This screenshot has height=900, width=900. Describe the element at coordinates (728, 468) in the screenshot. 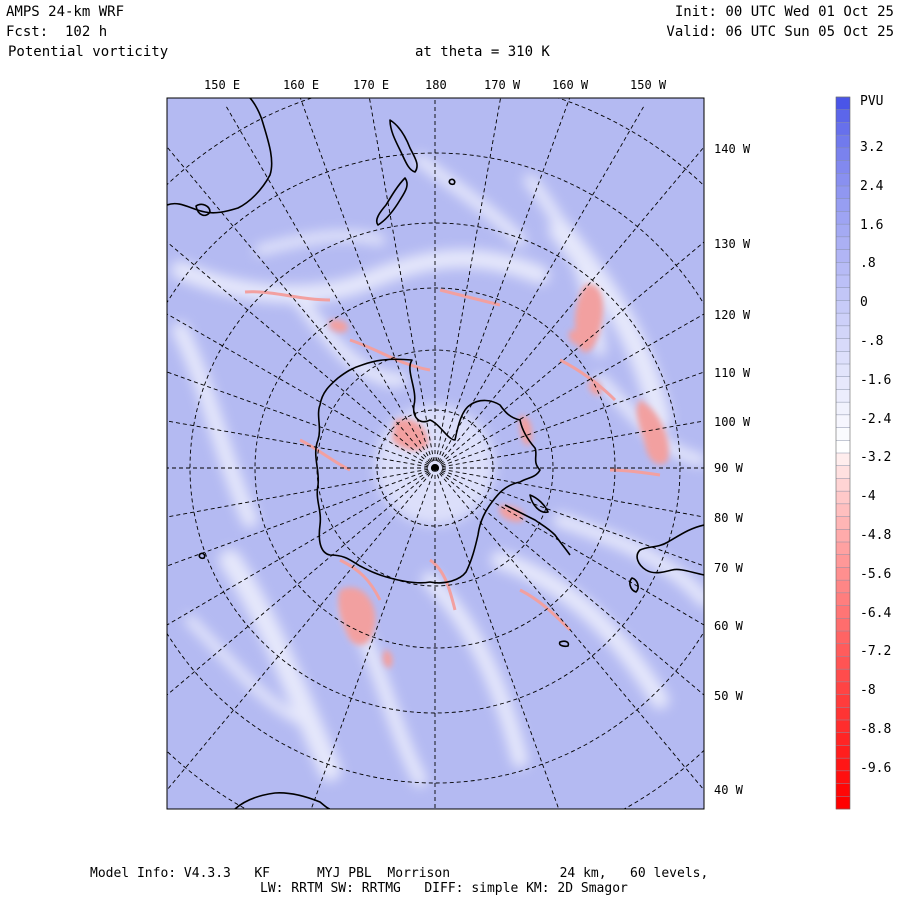

I see `lon-label-right: 90 W` at that location.